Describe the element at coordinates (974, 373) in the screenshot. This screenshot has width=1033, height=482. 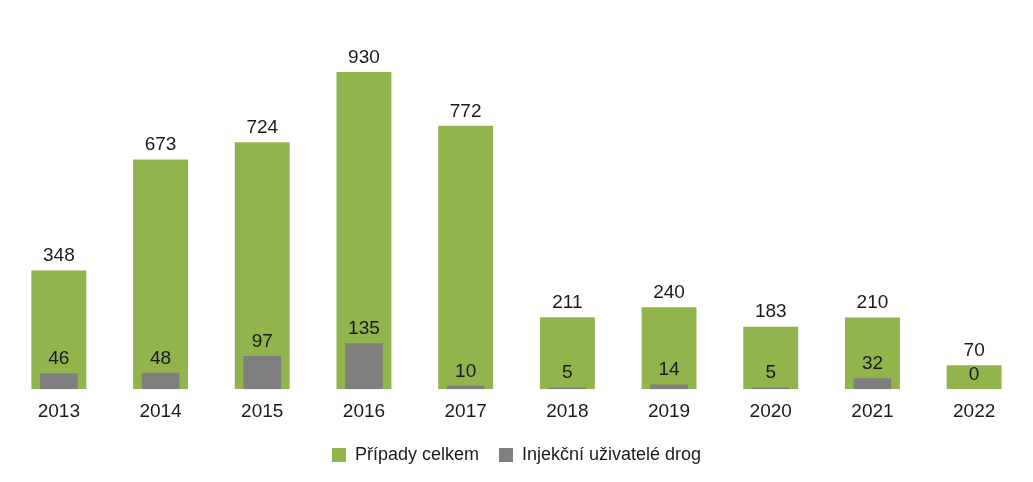
I see `data-label: 0` at that location.